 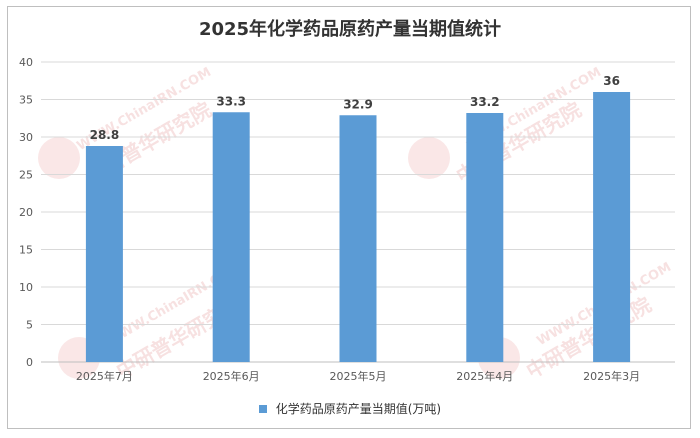 What do you see at coordinates (358, 376) in the screenshot?
I see `x-tick-label: 2025年5月` at bounding box center [358, 376].